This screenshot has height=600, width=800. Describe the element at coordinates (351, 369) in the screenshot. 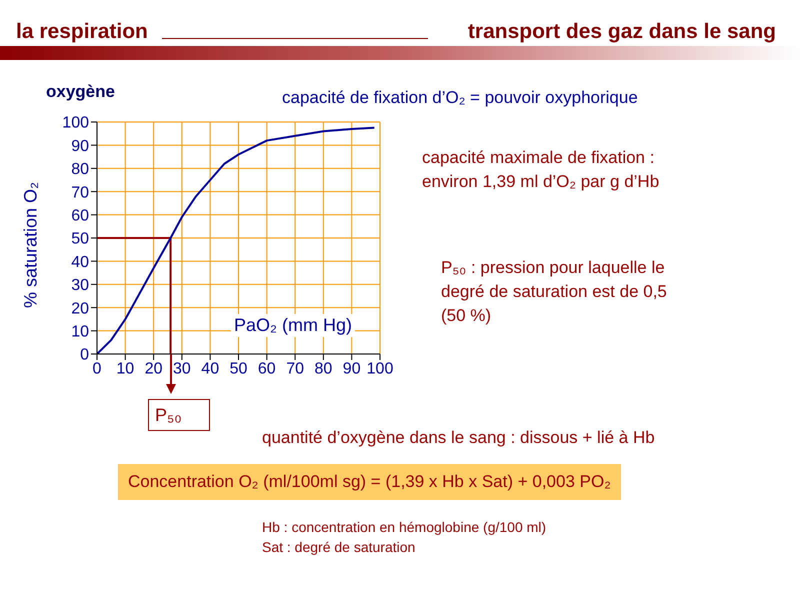

I see `x-tick-label: 90` at that location.